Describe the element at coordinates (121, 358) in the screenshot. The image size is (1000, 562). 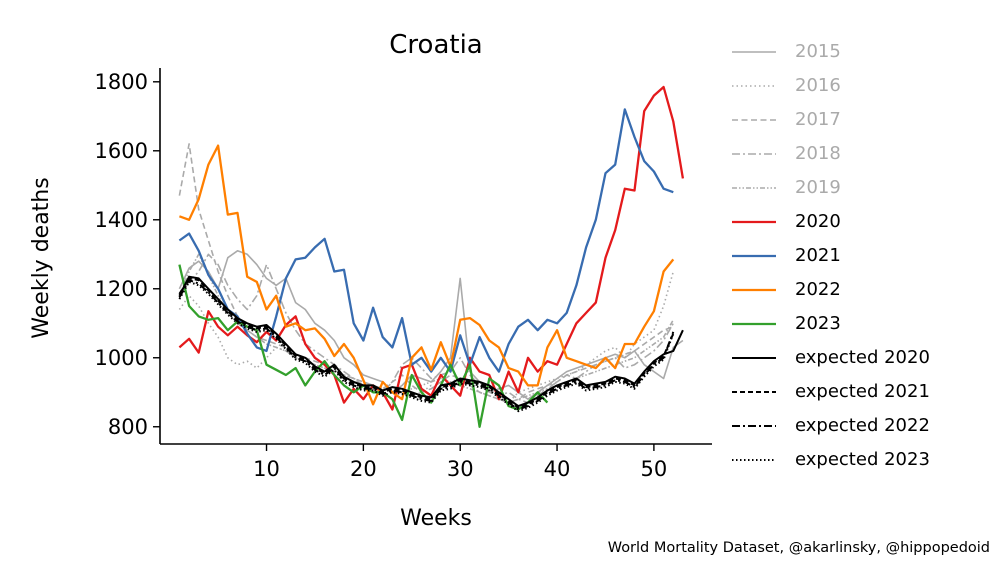
I see `y-tick-label: 1000` at that location.